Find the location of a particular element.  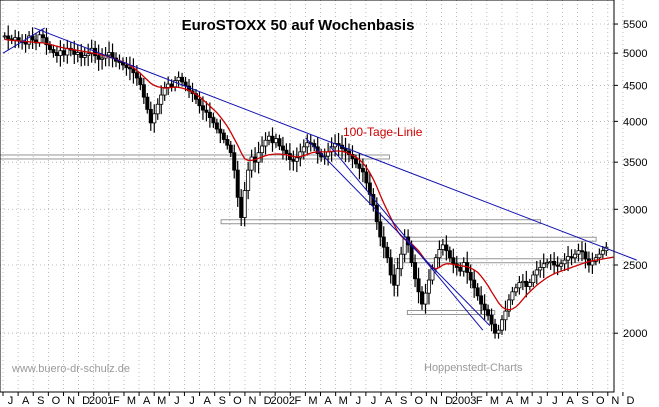

y-tick-label: 4000 is located at coordinates (635, 122).